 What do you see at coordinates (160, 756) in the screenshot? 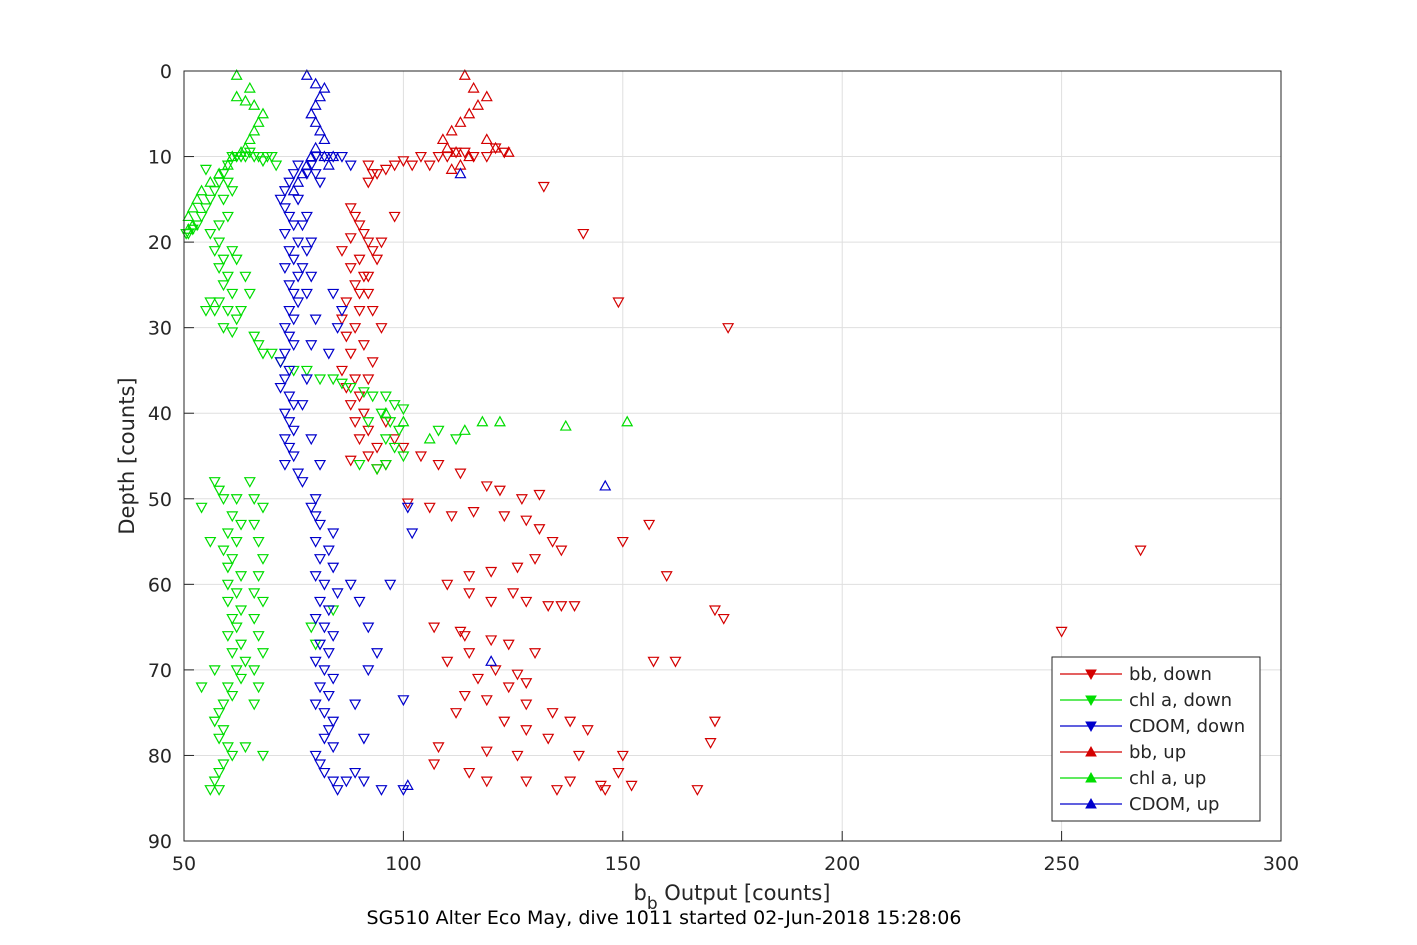
I see `y-tick-label: 80` at bounding box center [160, 756].